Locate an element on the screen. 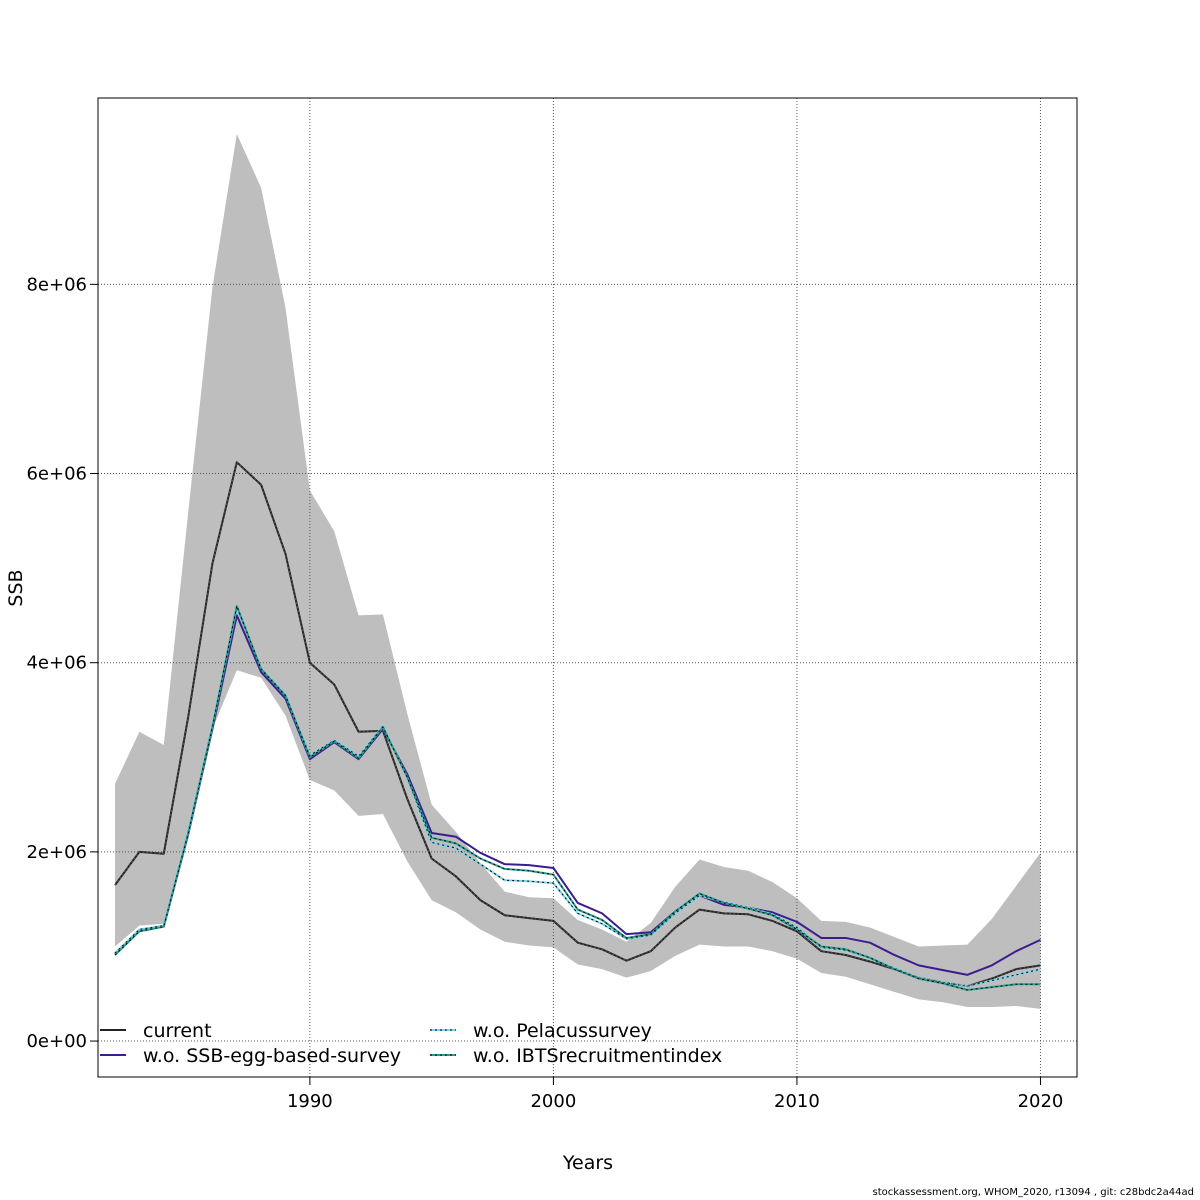 The height and width of the screenshot is (1200, 1200). x-tick-label: 2000 is located at coordinates (553, 1101).